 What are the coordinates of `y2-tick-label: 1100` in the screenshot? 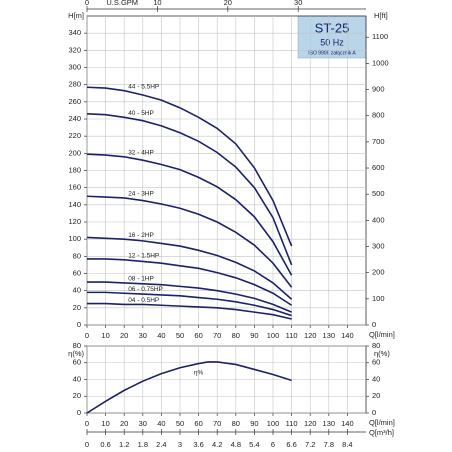 It's located at (380, 36).